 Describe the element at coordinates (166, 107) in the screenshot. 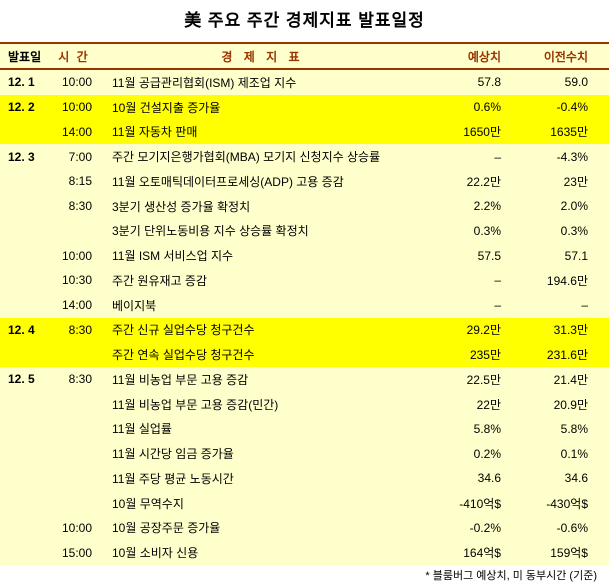

I see `cell-indicator: 10월 건설지출 증가율` at that location.